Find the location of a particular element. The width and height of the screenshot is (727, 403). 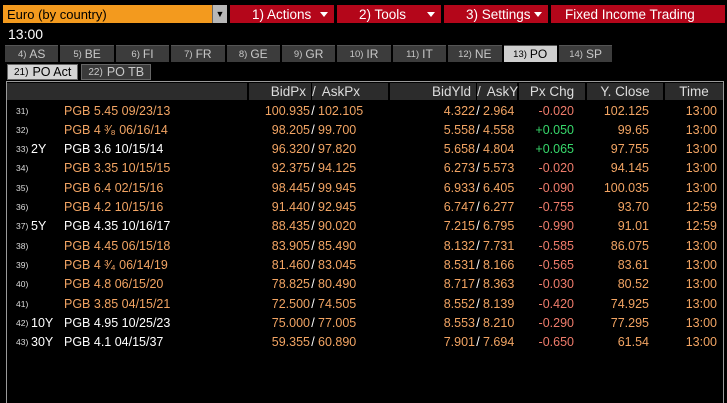

bid-yield: 6.273 is located at coordinates (459, 168).